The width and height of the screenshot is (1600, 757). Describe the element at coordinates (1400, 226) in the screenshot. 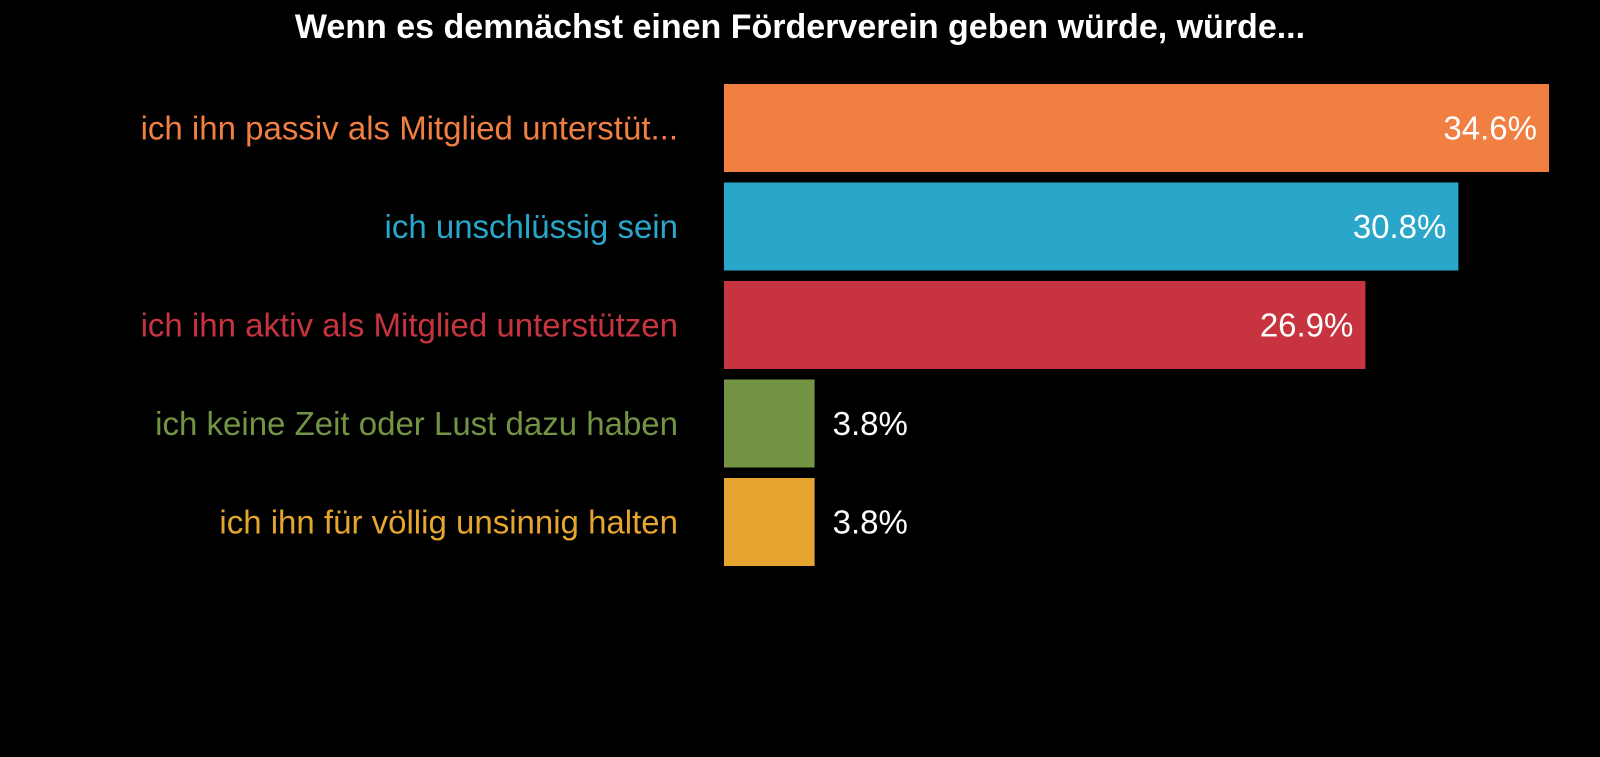

I see `value-label-2: 30.8%` at that location.